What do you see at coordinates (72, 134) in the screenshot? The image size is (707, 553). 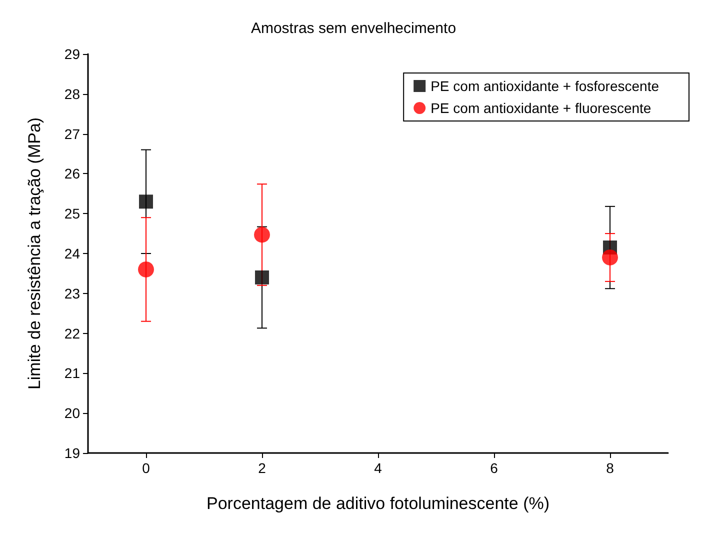 I see `y-tick-label: 27` at bounding box center [72, 134].